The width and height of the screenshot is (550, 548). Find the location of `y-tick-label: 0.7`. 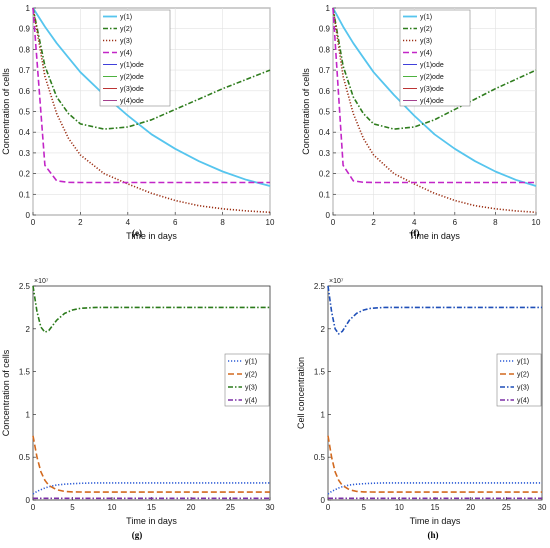

y-tick-label: 0.7 is located at coordinates (325, 70).